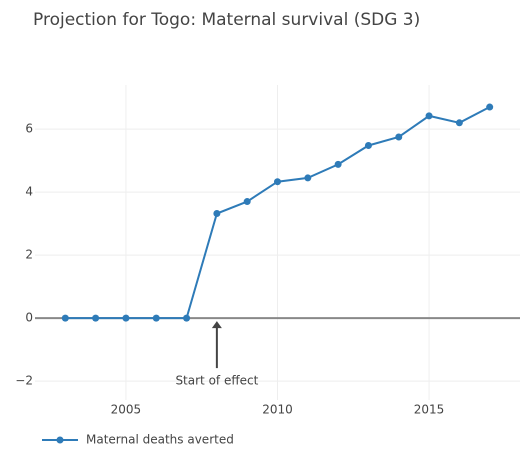 The height and width of the screenshot is (451, 526). I want to click on y-tick-label: 4, so click(29, 192).